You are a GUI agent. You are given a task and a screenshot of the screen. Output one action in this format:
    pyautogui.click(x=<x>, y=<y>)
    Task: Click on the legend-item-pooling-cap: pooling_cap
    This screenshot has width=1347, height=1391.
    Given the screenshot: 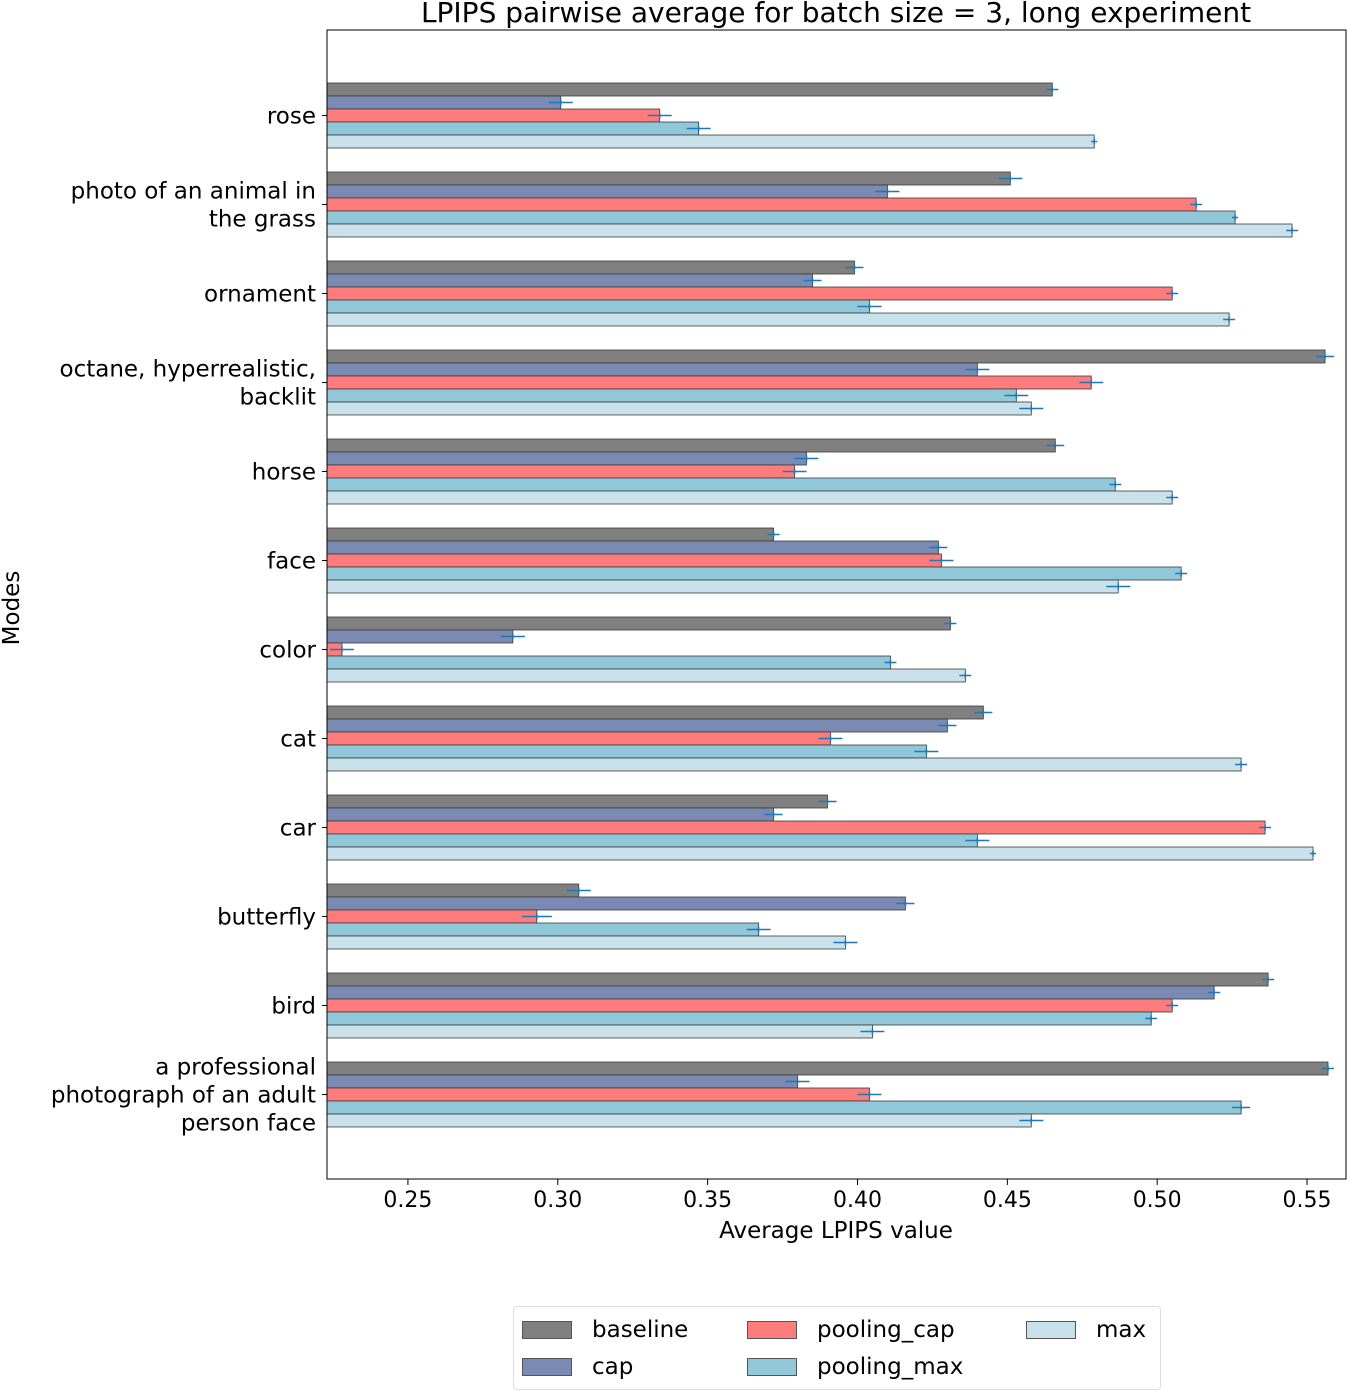 What is the action you would take?
    pyautogui.click(x=851, y=1330)
    